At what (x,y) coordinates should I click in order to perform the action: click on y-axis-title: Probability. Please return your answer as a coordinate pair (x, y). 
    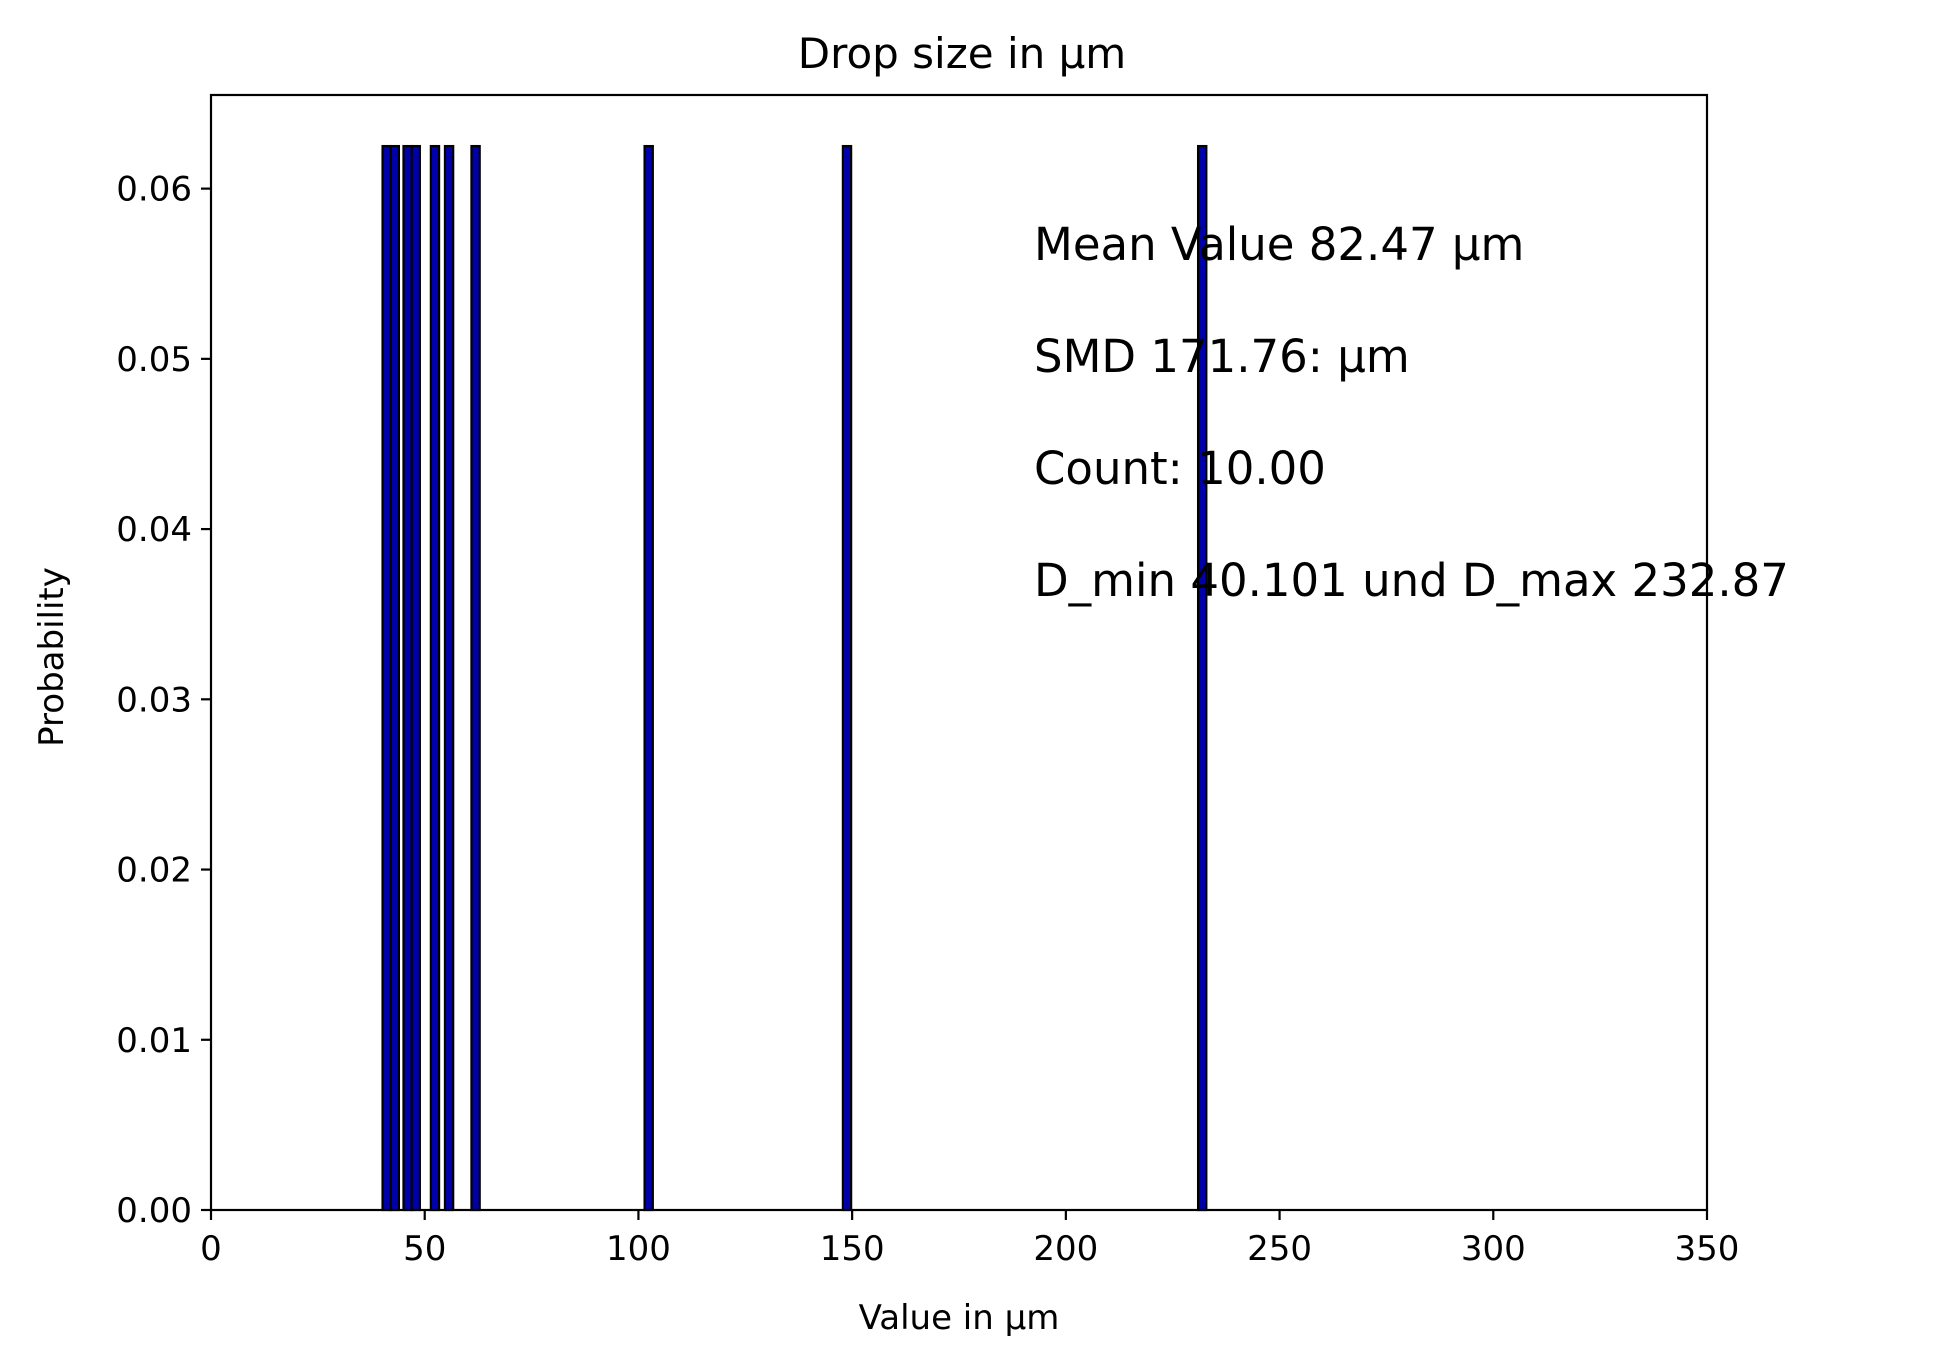
    Looking at the image, I should click on (52, 657).